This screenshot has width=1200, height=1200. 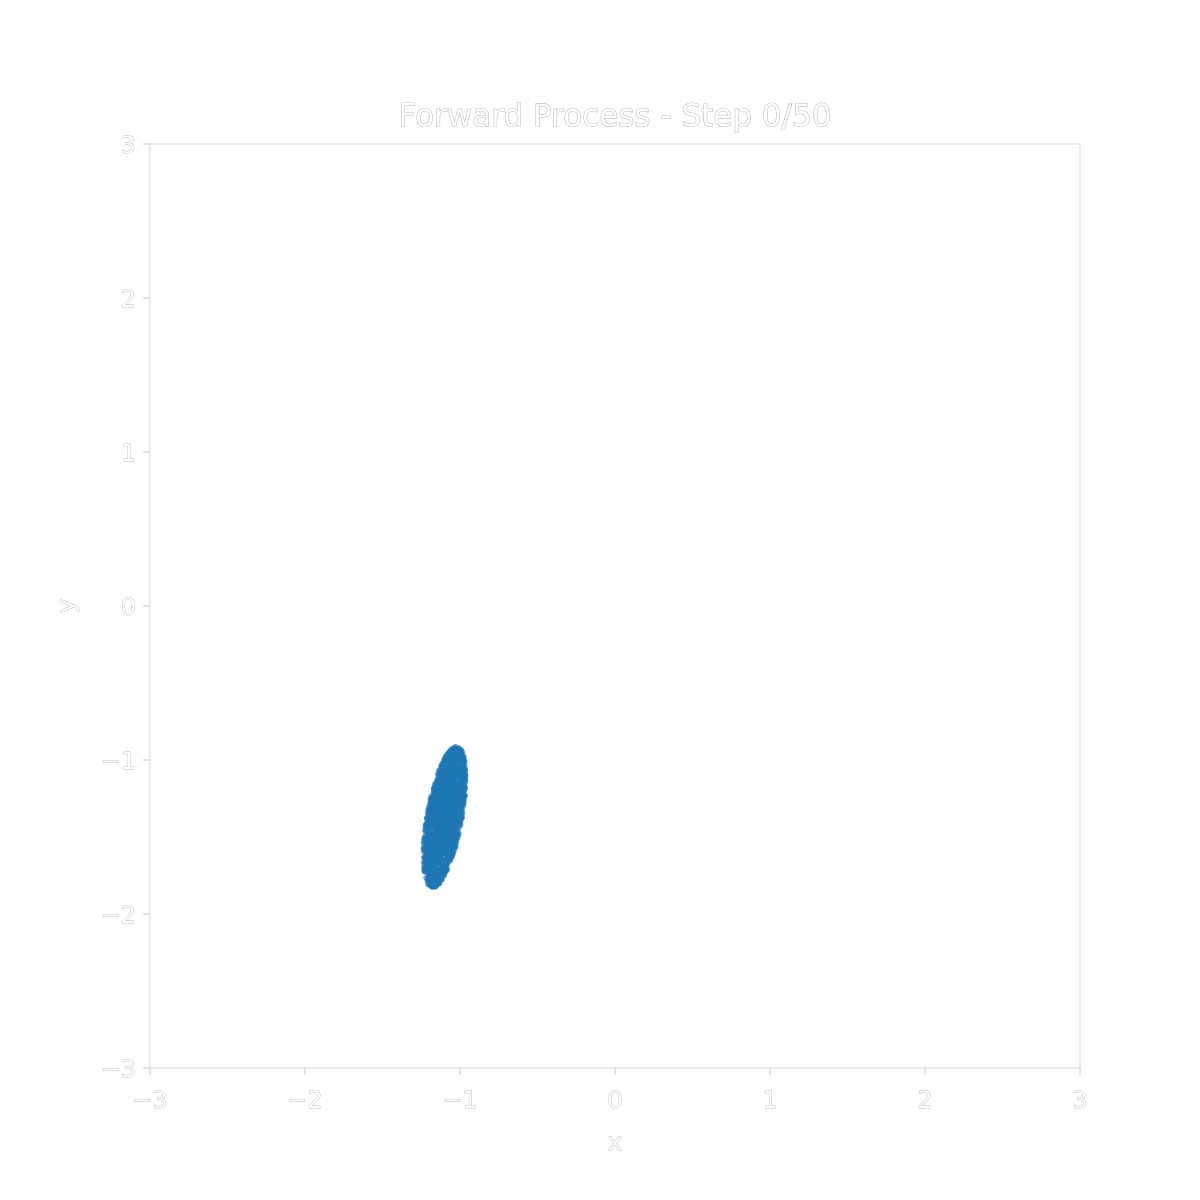 I want to click on x-axis-label: x, so click(x=615, y=1142).